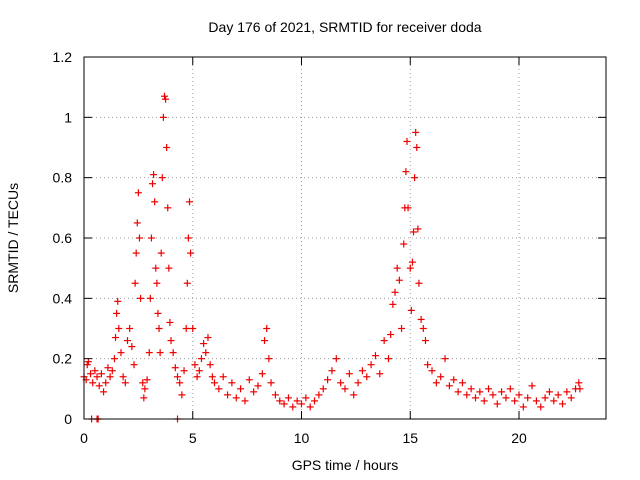  I want to click on x-tick-label: 20, so click(519, 438).